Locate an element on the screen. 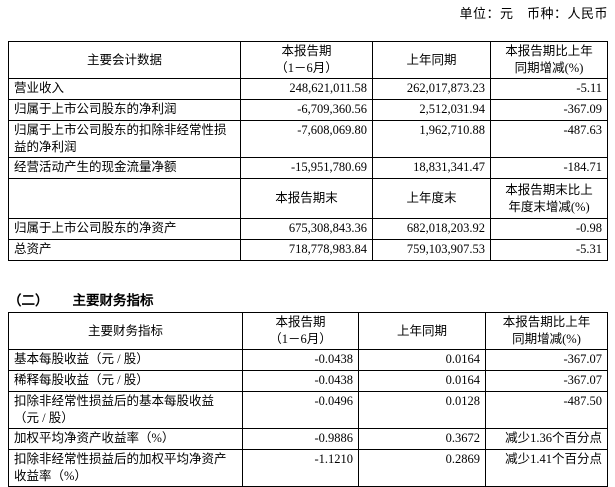  prior-period-cell: 759,103,907.53 is located at coordinates (431, 250).